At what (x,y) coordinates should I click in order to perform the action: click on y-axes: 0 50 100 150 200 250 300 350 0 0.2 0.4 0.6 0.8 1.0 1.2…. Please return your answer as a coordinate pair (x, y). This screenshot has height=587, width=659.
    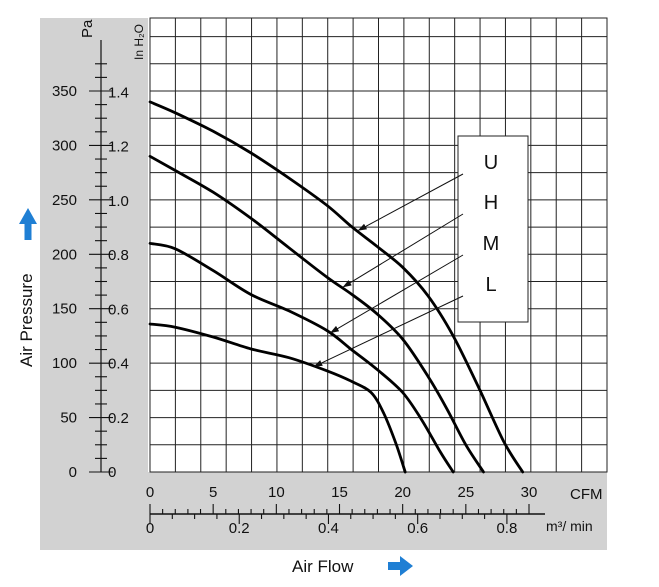
    Looking at the image, I should click on (90, 260).